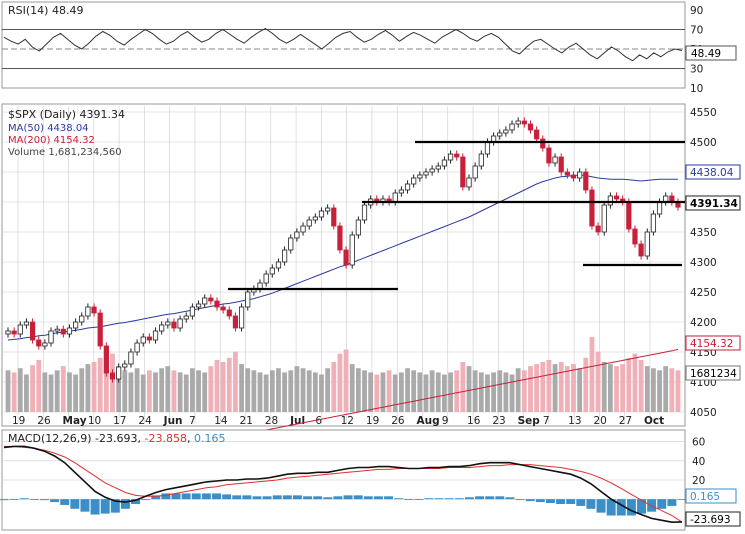  Describe the element at coordinates (703, 293) in the screenshot. I see `price-tick-4250: 4250` at that location.